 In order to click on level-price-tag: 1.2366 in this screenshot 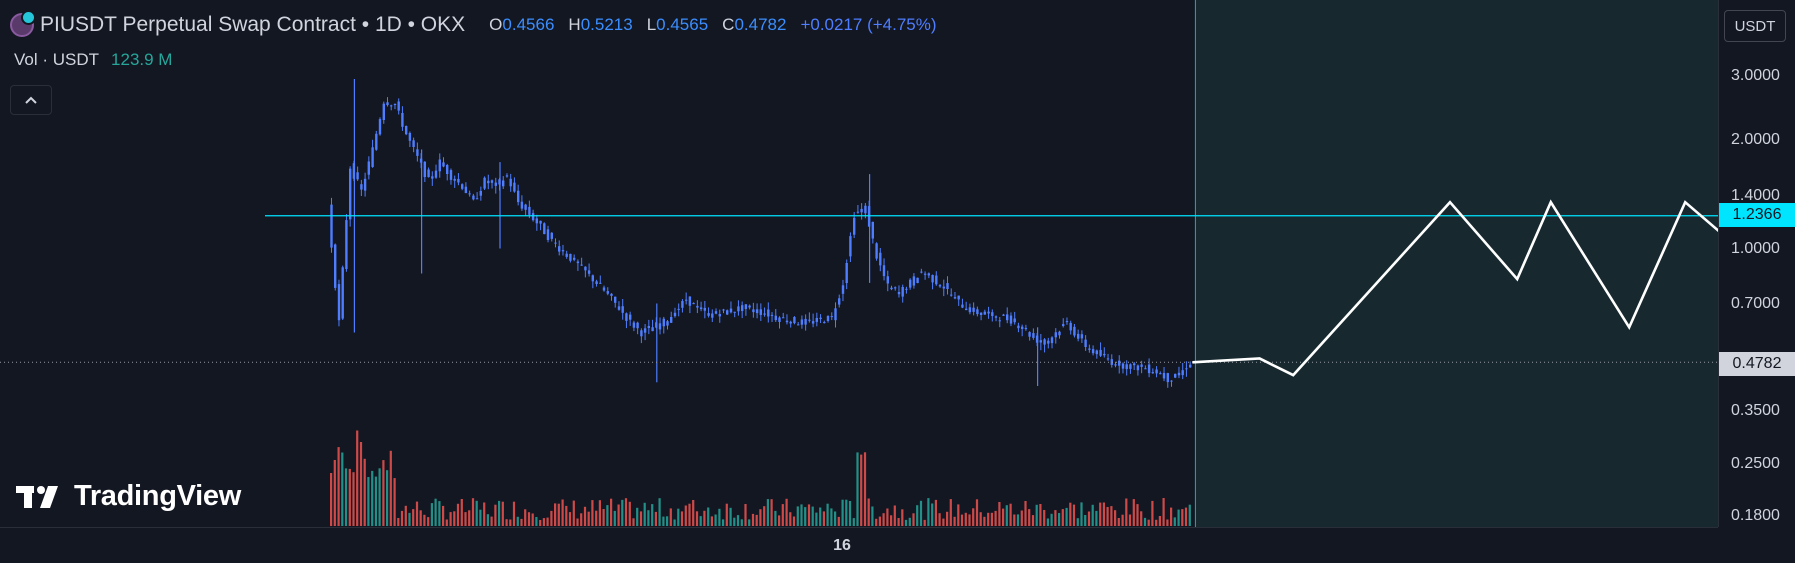, I will do `click(1757, 215)`.